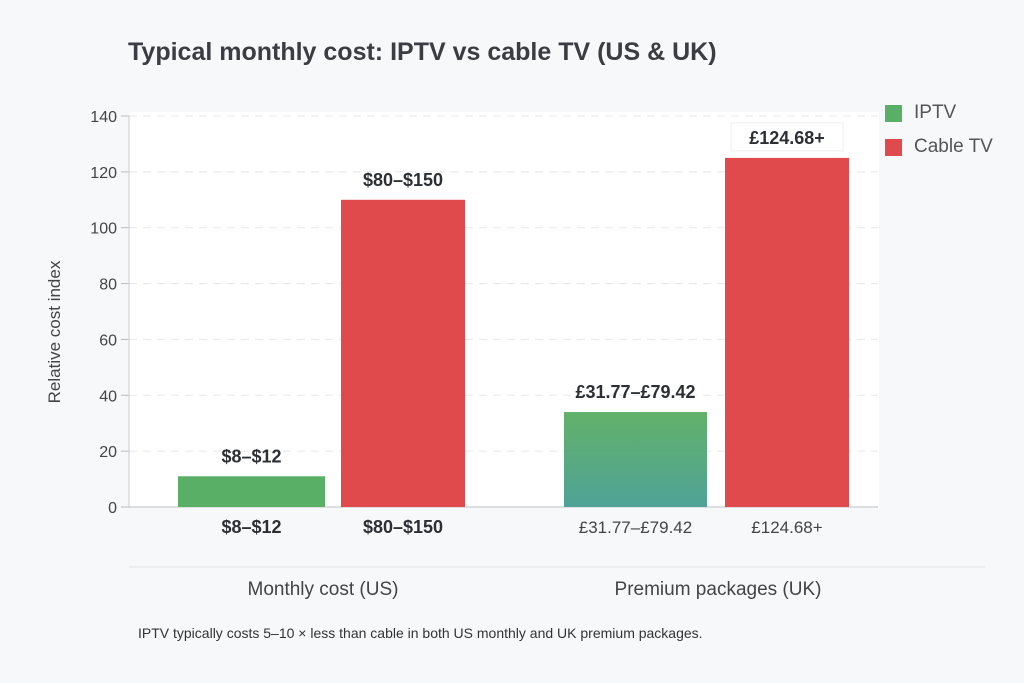  Describe the element at coordinates (251, 527) in the screenshot. I see `x-tick-label: $8–$12` at that location.